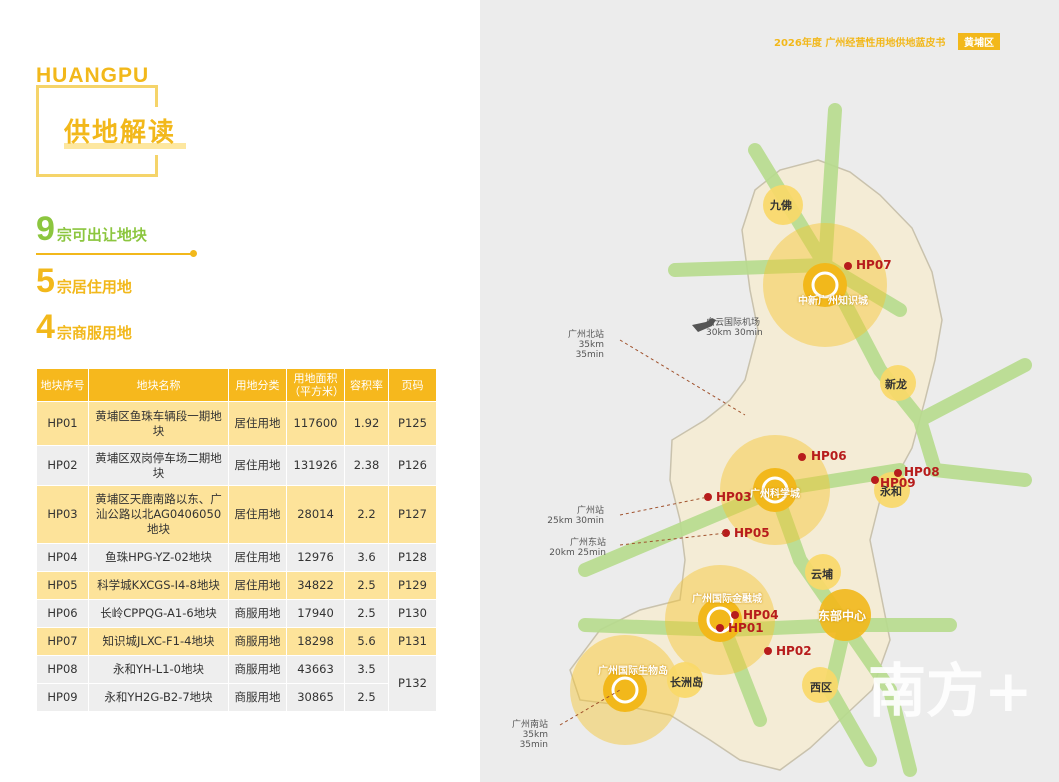 The image size is (1059, 782). Describe the element at coordinates (62, 669) in the screenshot. I see `cell-id: HP08` at that location.